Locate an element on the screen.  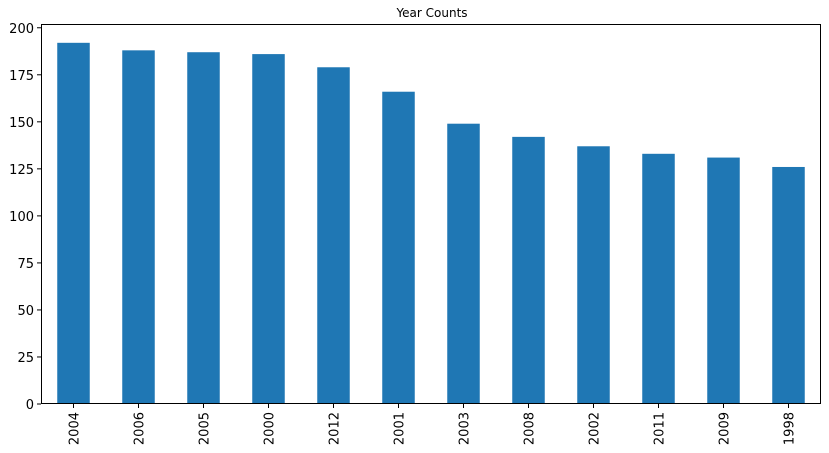
bar-2000 is located at coordinates (268, 229).